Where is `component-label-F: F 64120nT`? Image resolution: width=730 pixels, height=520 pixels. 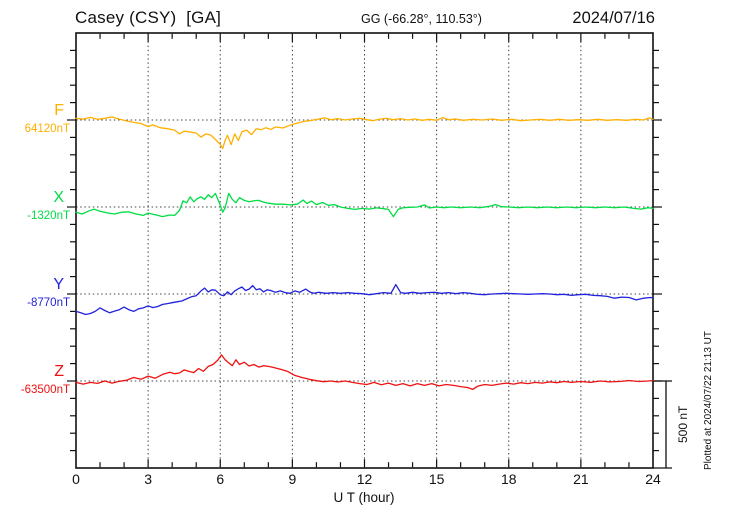 component-label-F: F 64120nT is located at coordinates (35, 119).